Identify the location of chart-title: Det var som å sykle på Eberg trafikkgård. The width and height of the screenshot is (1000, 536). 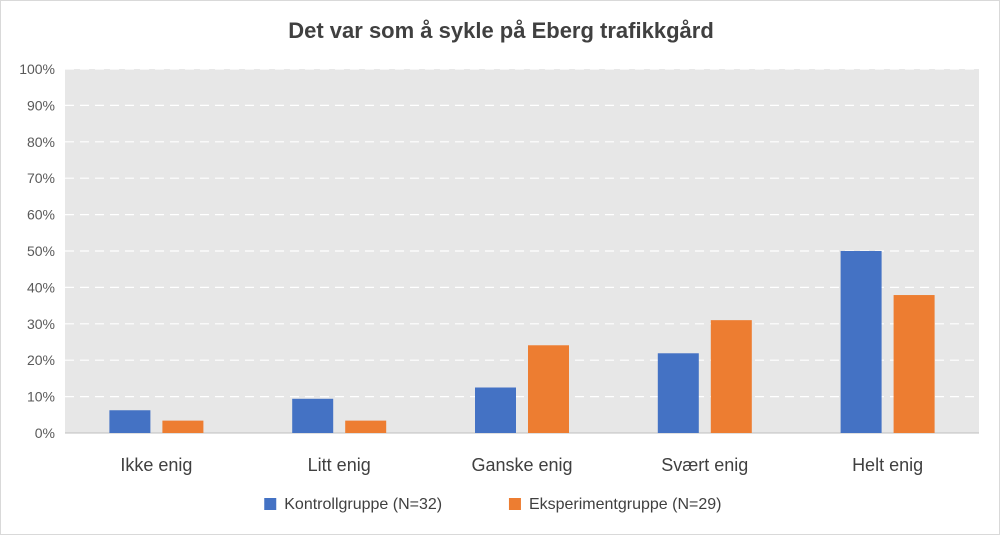
(501, 30).